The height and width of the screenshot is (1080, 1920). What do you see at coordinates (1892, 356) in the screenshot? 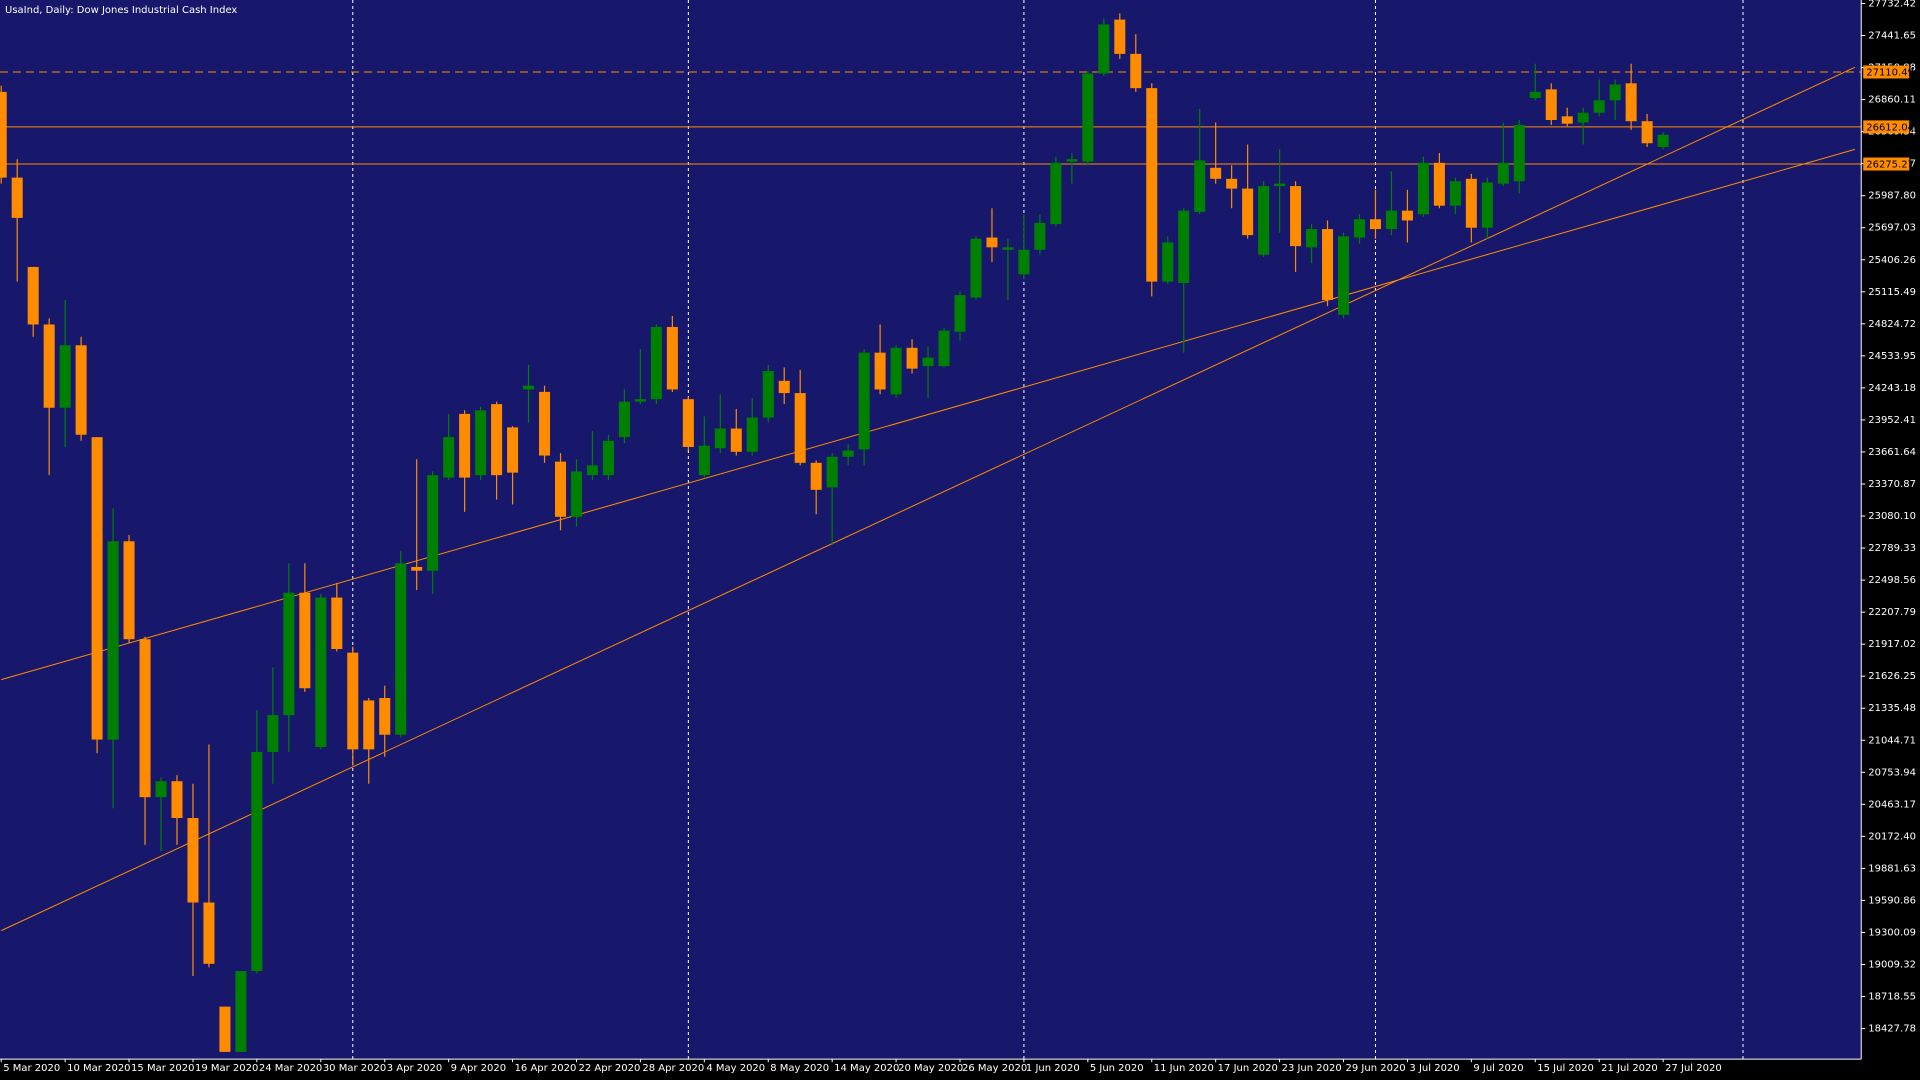
I see `y-tick-label: 24533.95` at bounding box center [1892, 356].